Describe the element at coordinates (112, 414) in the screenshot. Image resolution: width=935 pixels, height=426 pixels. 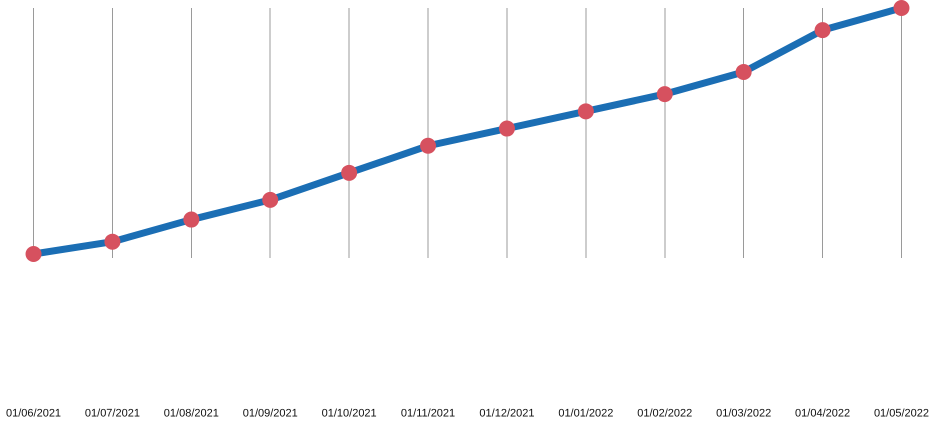
I see `x-tick-label: 01/07/2021` at that location.